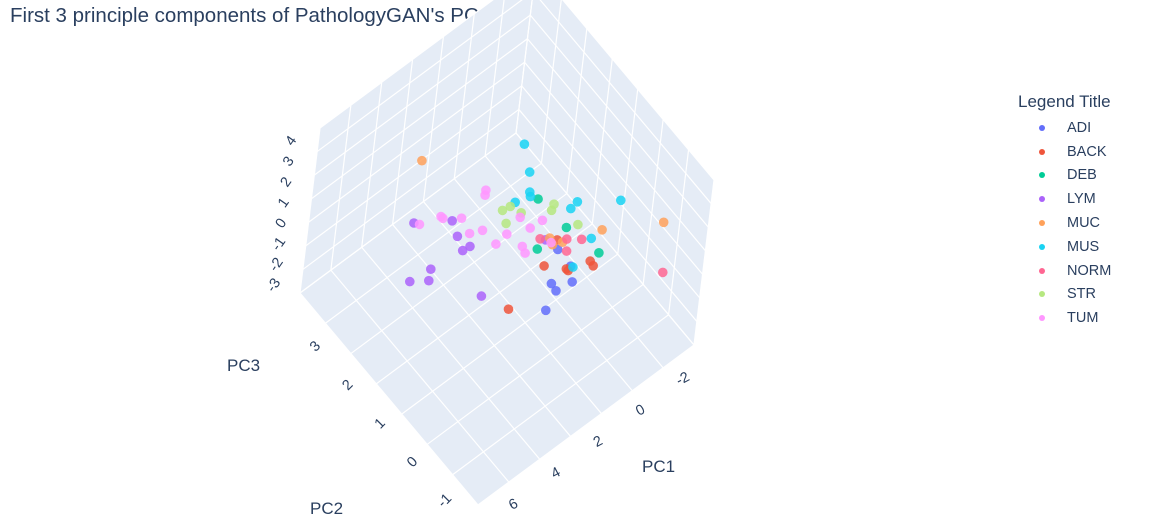 Image resolution: width=1153 pixels, height=531 pixels. Describe the element at coordinates (1064, 295) in the screenshot. I see `legend-item-str: STR` at that location.